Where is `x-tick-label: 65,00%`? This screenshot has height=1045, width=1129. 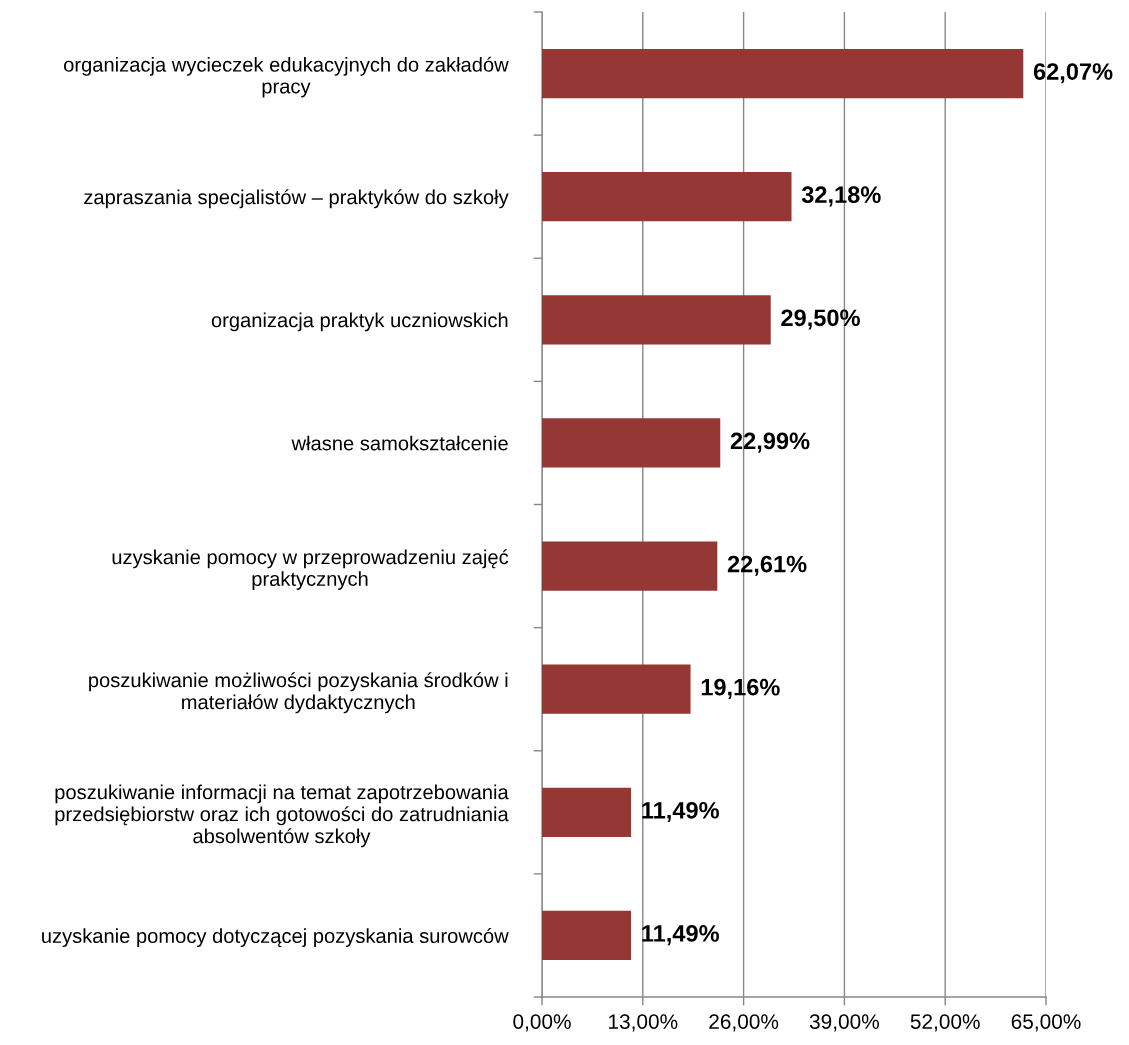
x-tick-label: 65,00% is located at coordinates (1046, 1023).